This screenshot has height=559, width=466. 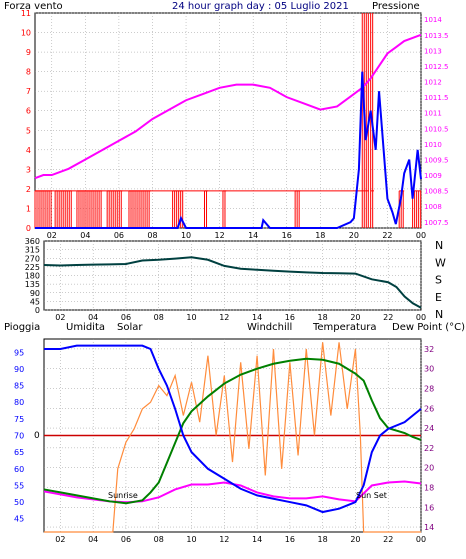 What do you see at coordinates (19, 402) in the screenshot?
I see `y-tick-humidity: 80` at bounding box center [19, 402].